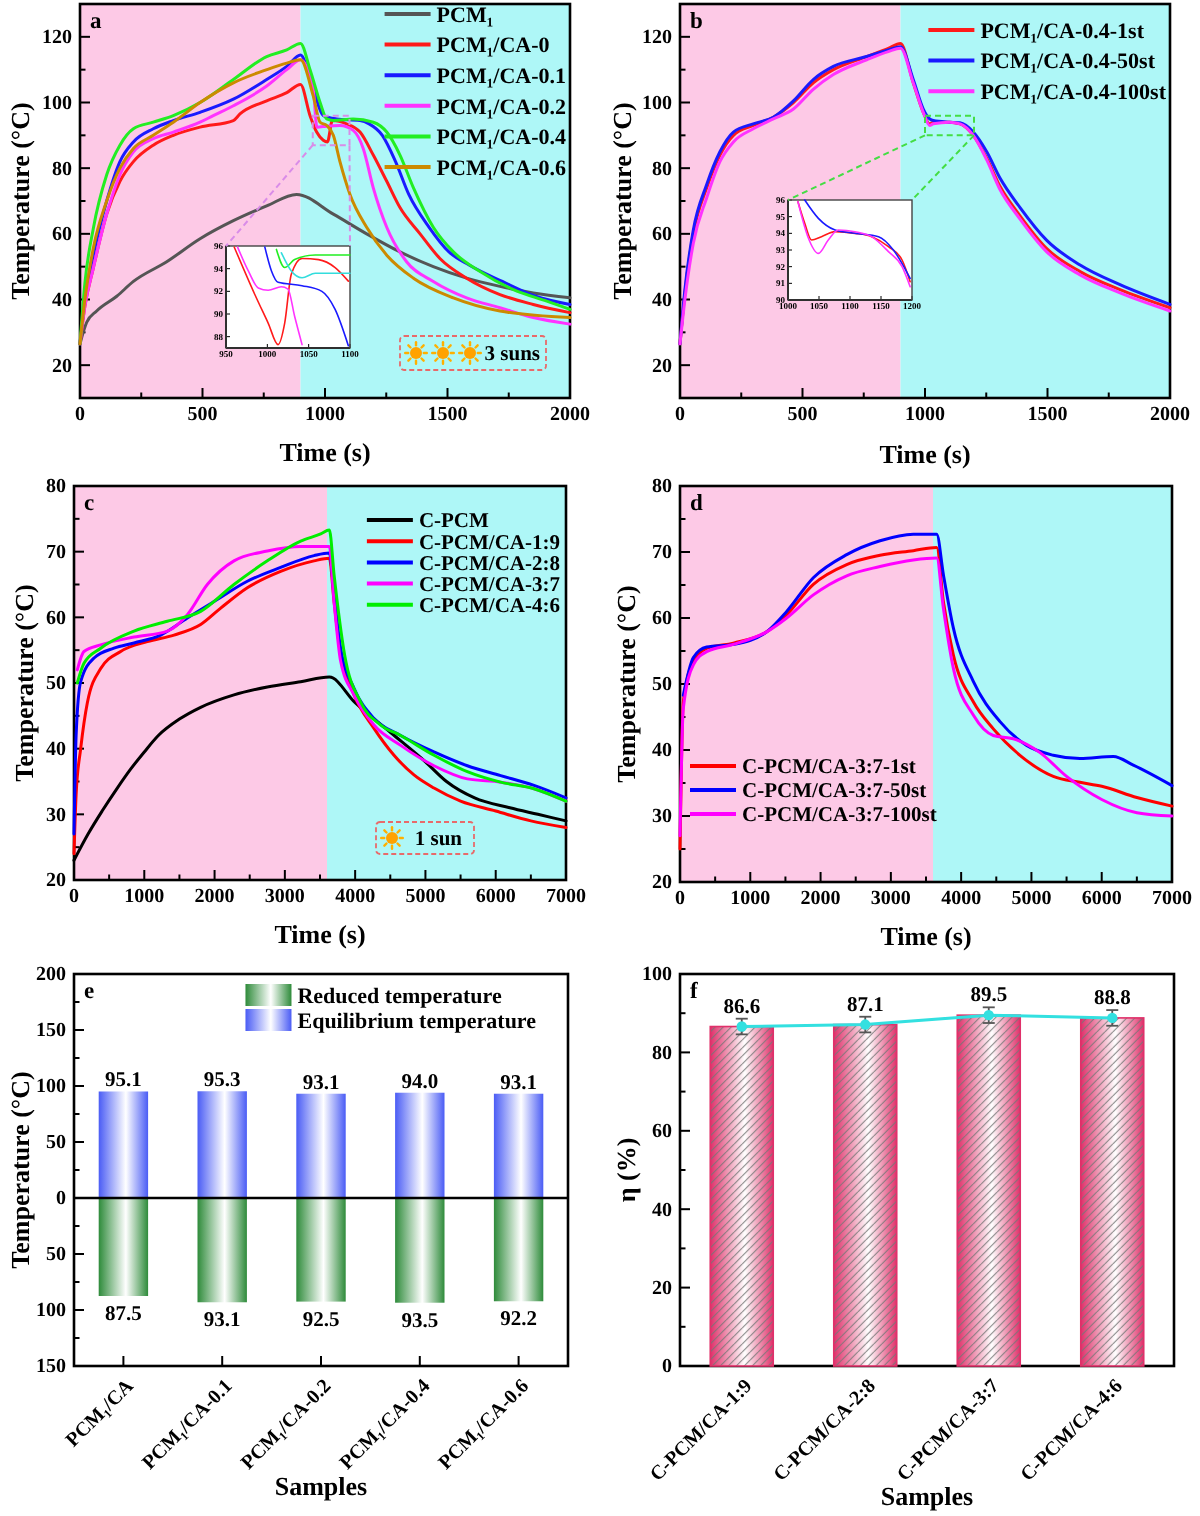 The image size is (1200, 1516). Describe the element at coordinates (89, 504) in the screenshot. I see `chart-title: c` at that location.